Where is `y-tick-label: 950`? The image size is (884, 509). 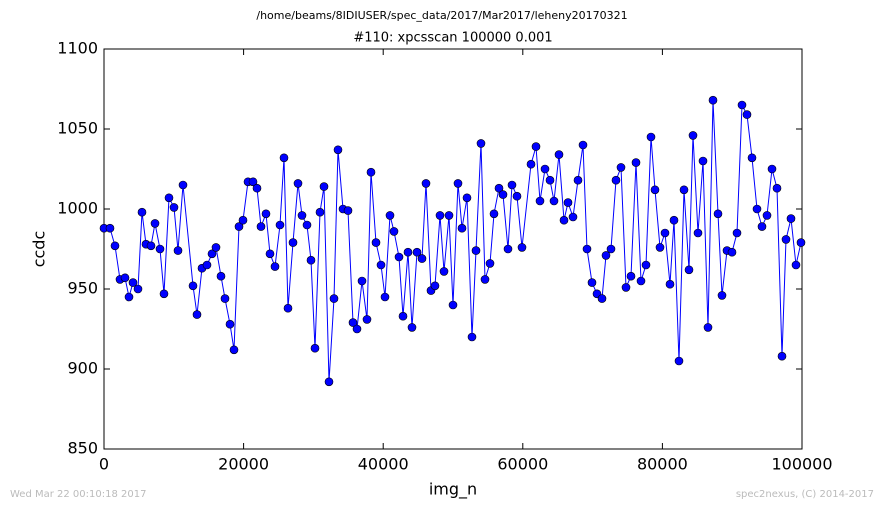 y-tick-label: 950 is located at coordinates (82, 288).